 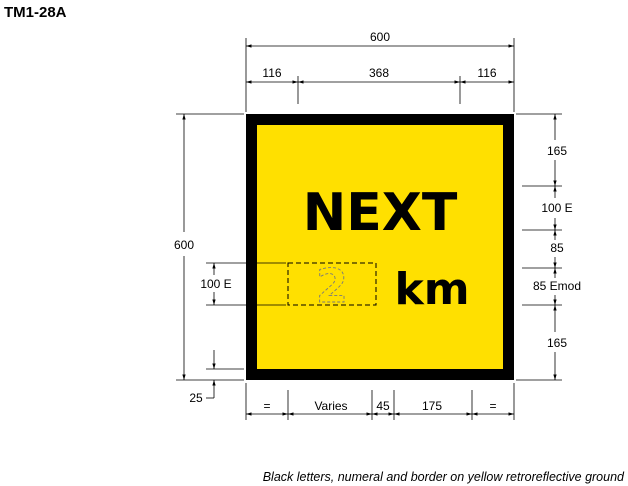 I want to click on dim-border-left-label: 116, so click(x=271, y=73).